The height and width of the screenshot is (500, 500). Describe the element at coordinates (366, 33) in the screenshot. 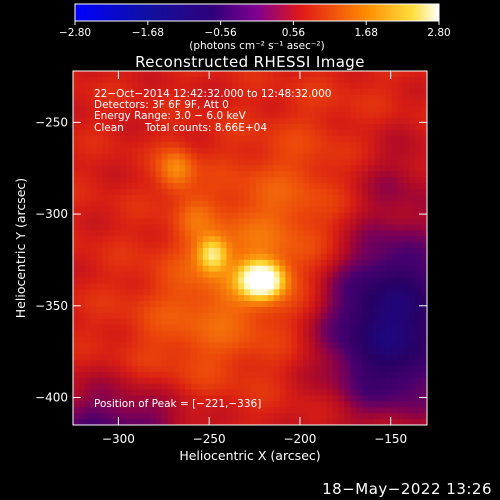

I see `colorbar-tick-label: 1.68` at that location.